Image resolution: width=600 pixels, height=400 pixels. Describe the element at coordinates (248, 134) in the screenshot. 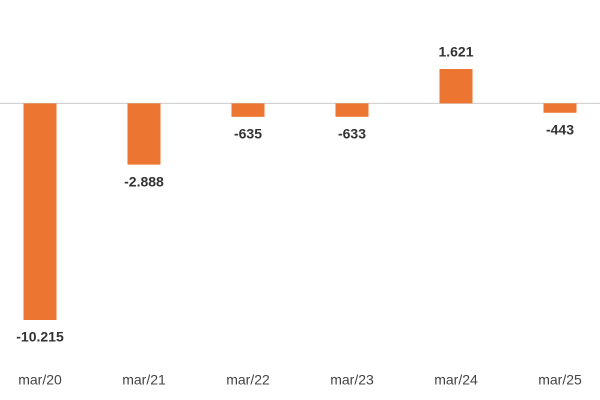

I see `value-label: -635` at that location.